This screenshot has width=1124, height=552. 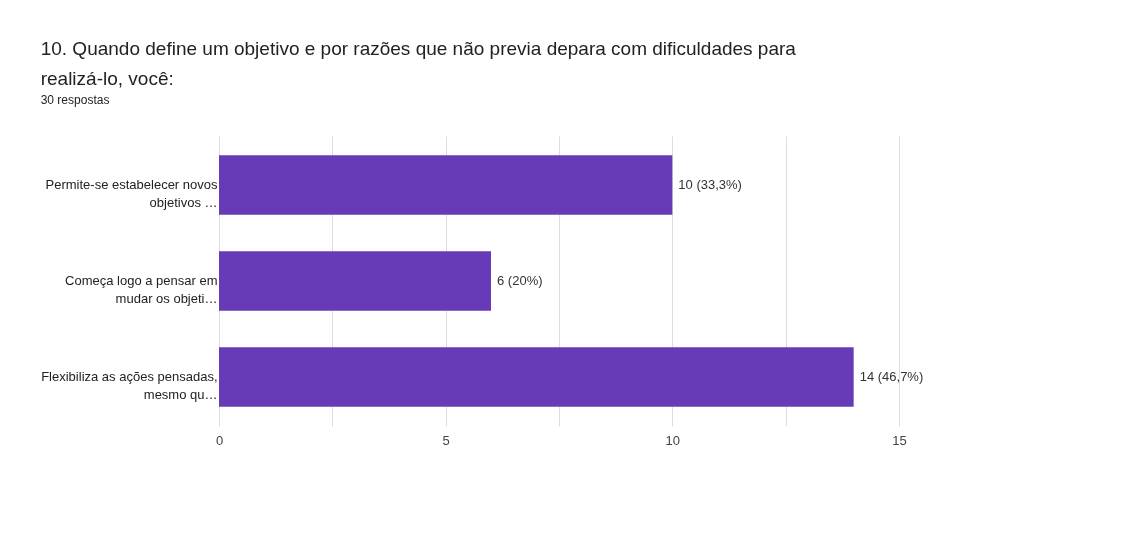 What do you see at coordinates (75, 100) in the screenshot?
I see `text: 30 respostas` at bounding box center [75, 100].